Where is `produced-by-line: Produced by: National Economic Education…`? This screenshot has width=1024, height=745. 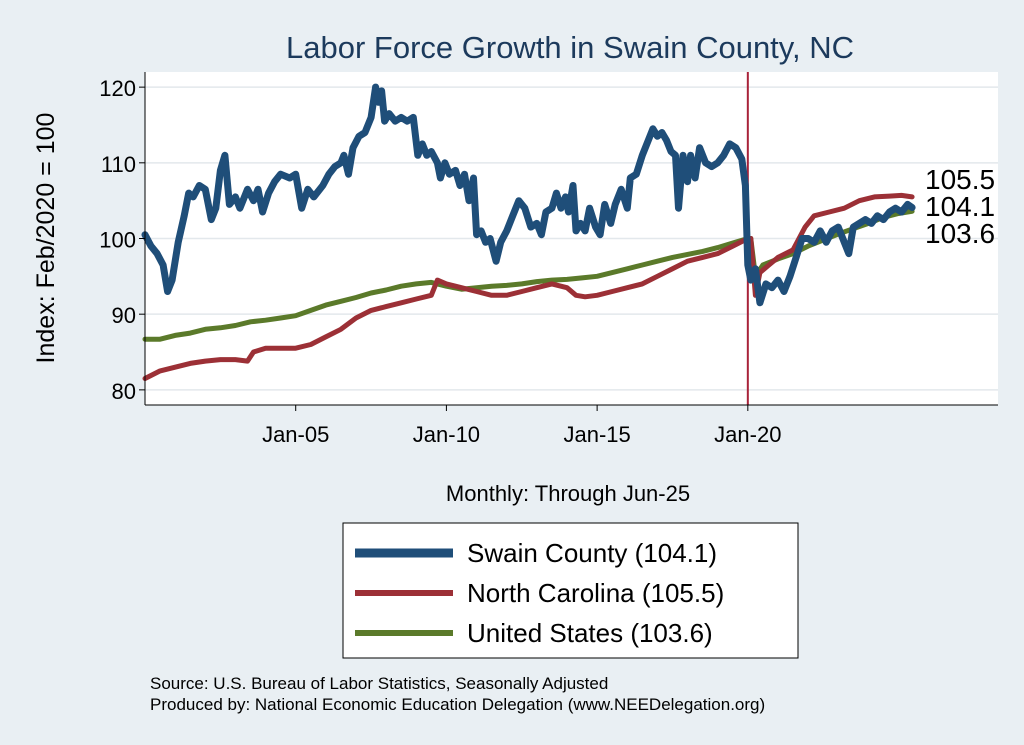
produced-by-line: Produced by: National Economic Education… is located at coordinates (457, 704).